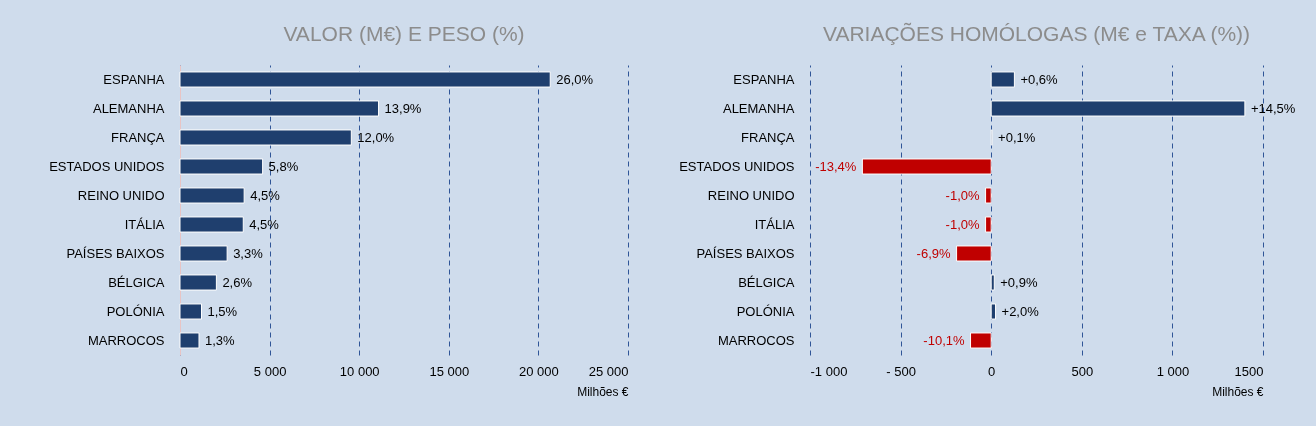 The image size is (1316, 426). What do you see at coordinates (1039, 79) in the screenshot?
I see `annotation: +0,6%` at bounding box center [1039, 79].